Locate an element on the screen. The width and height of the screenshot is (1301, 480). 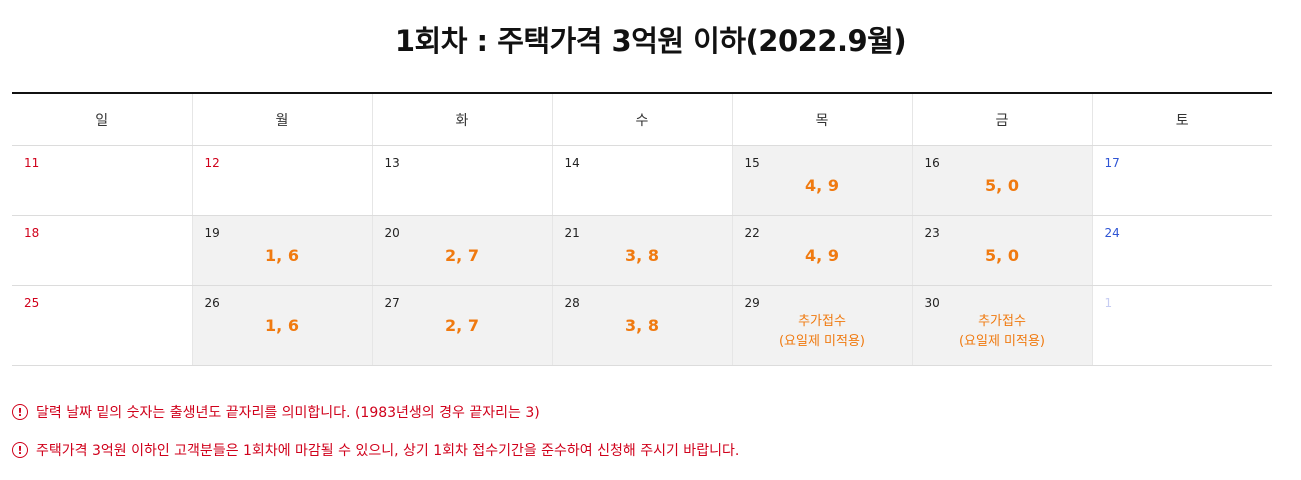
calendar-day-cell: 22 4, 9 is located at coordinates (821, 250).